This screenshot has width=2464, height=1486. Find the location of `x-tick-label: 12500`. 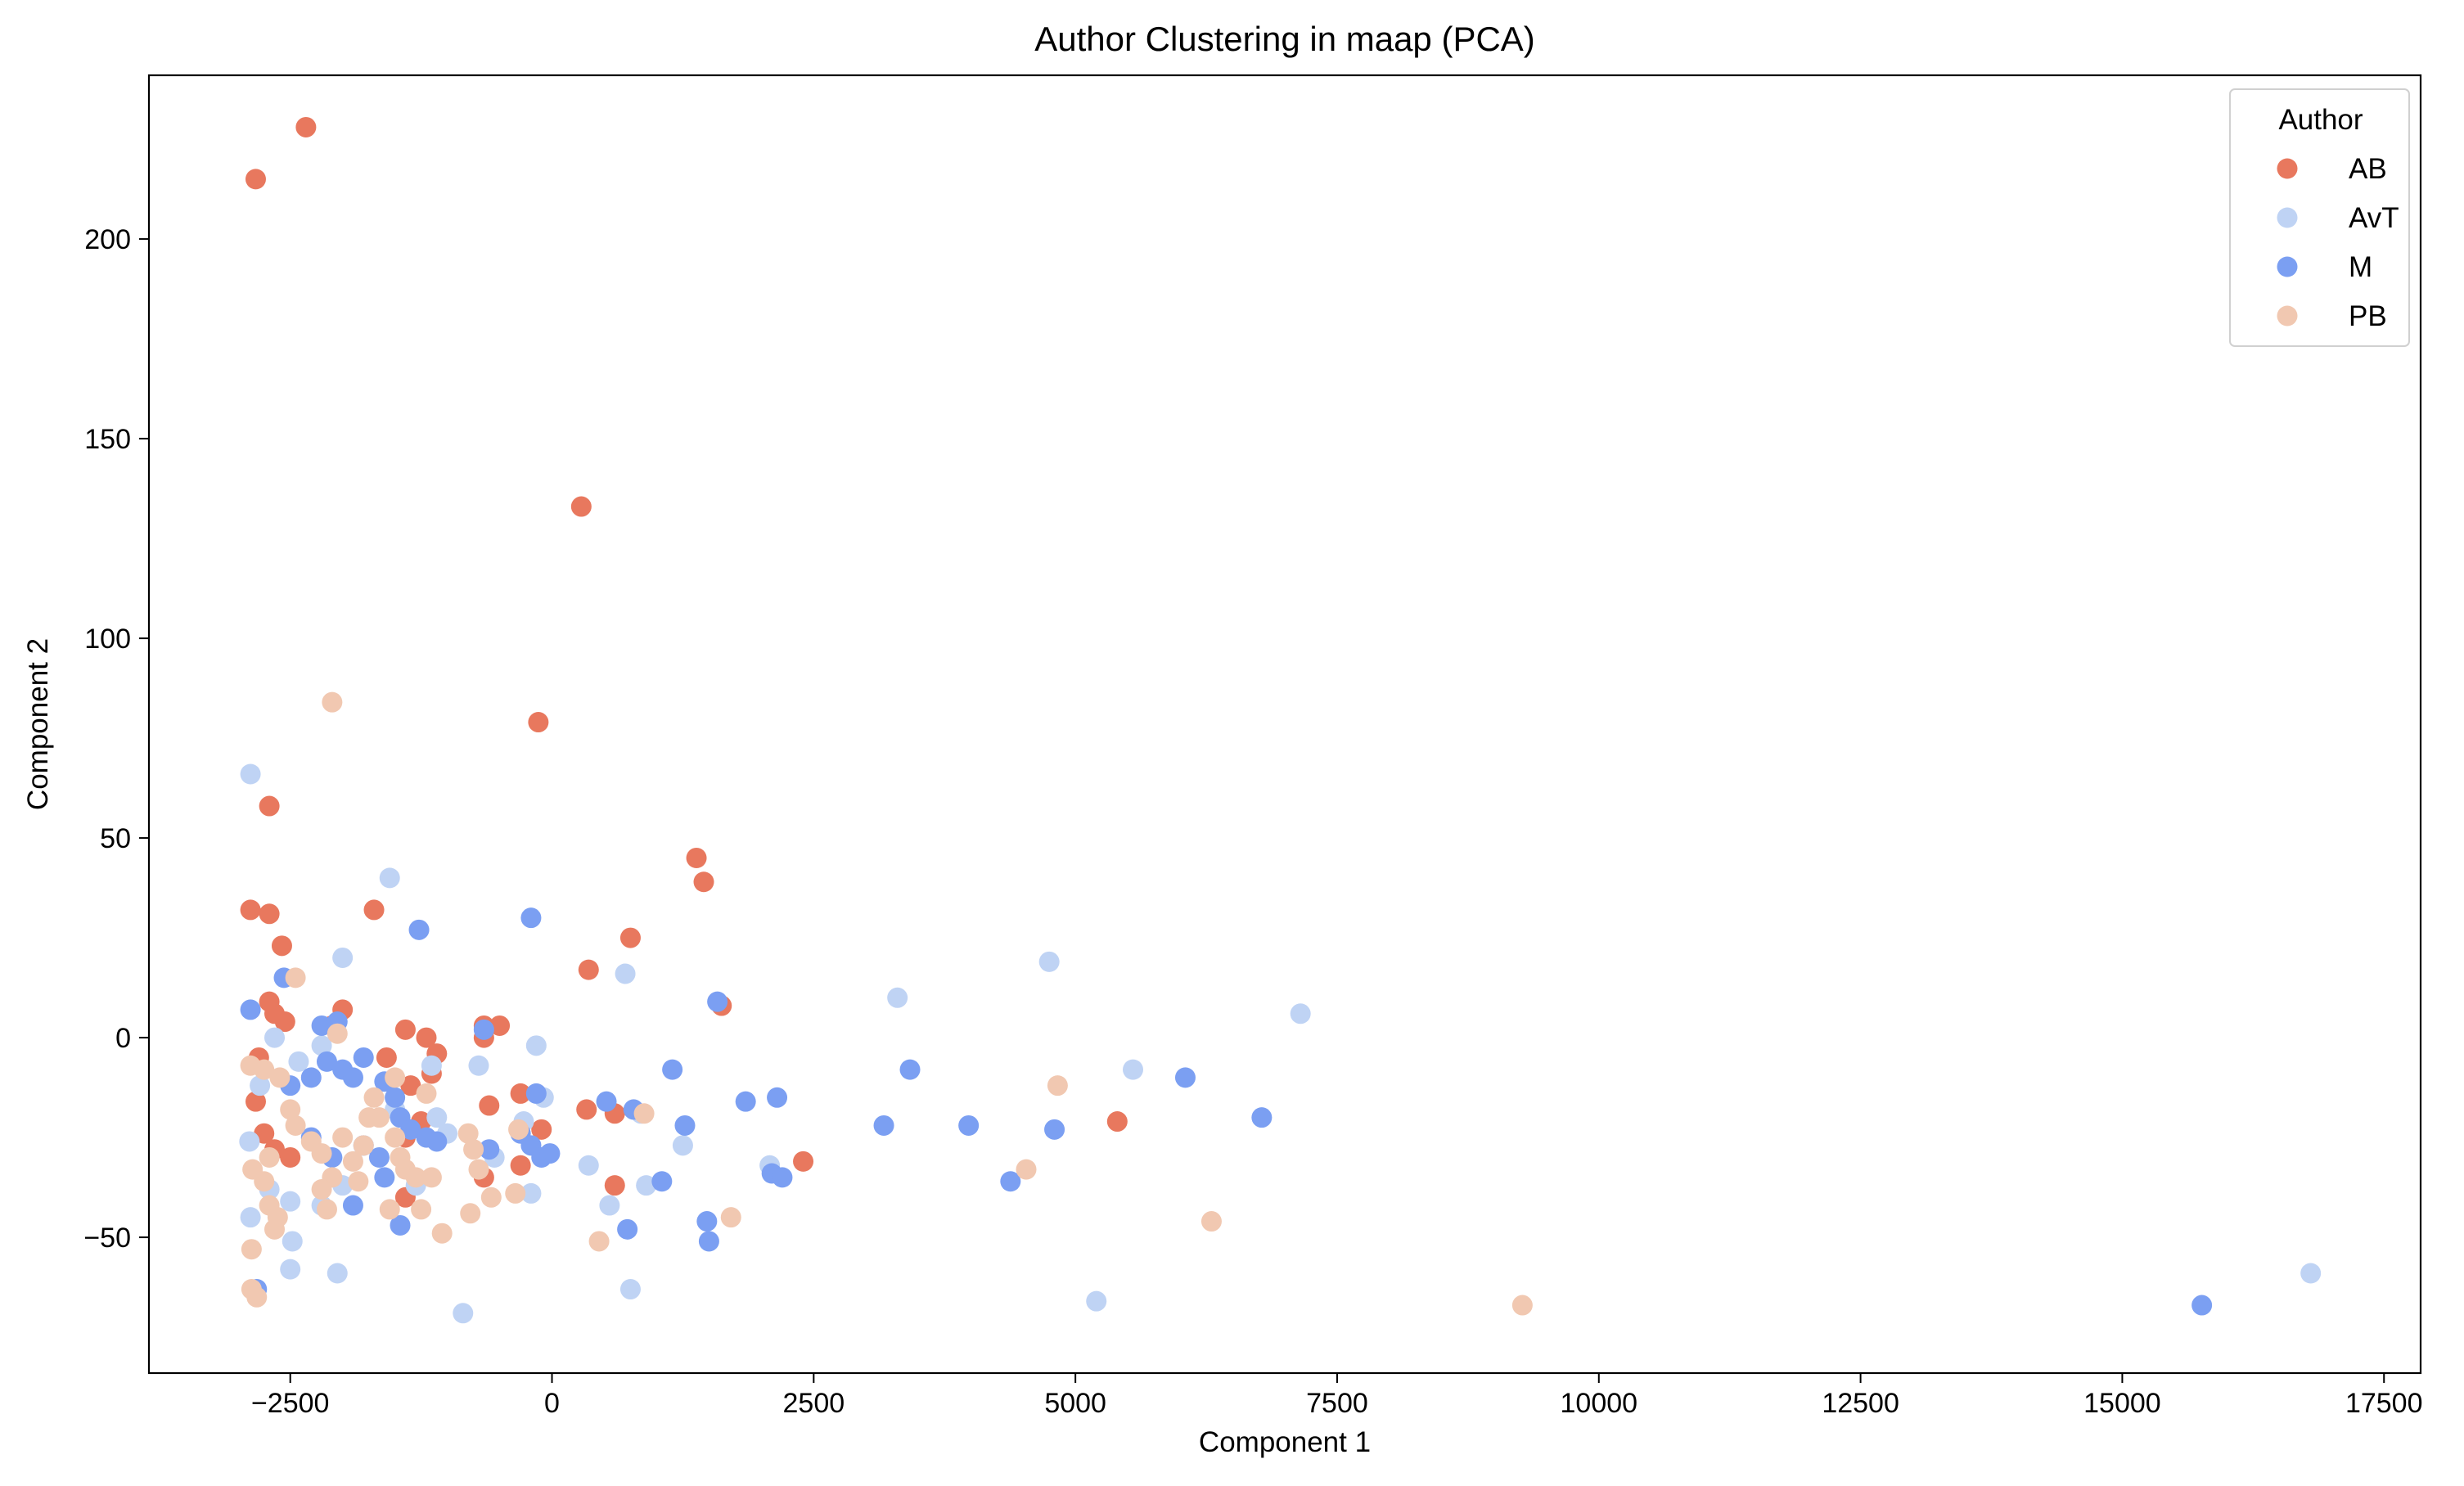

x-tick-label: 12500 is located at coordinates (1860, 1403).